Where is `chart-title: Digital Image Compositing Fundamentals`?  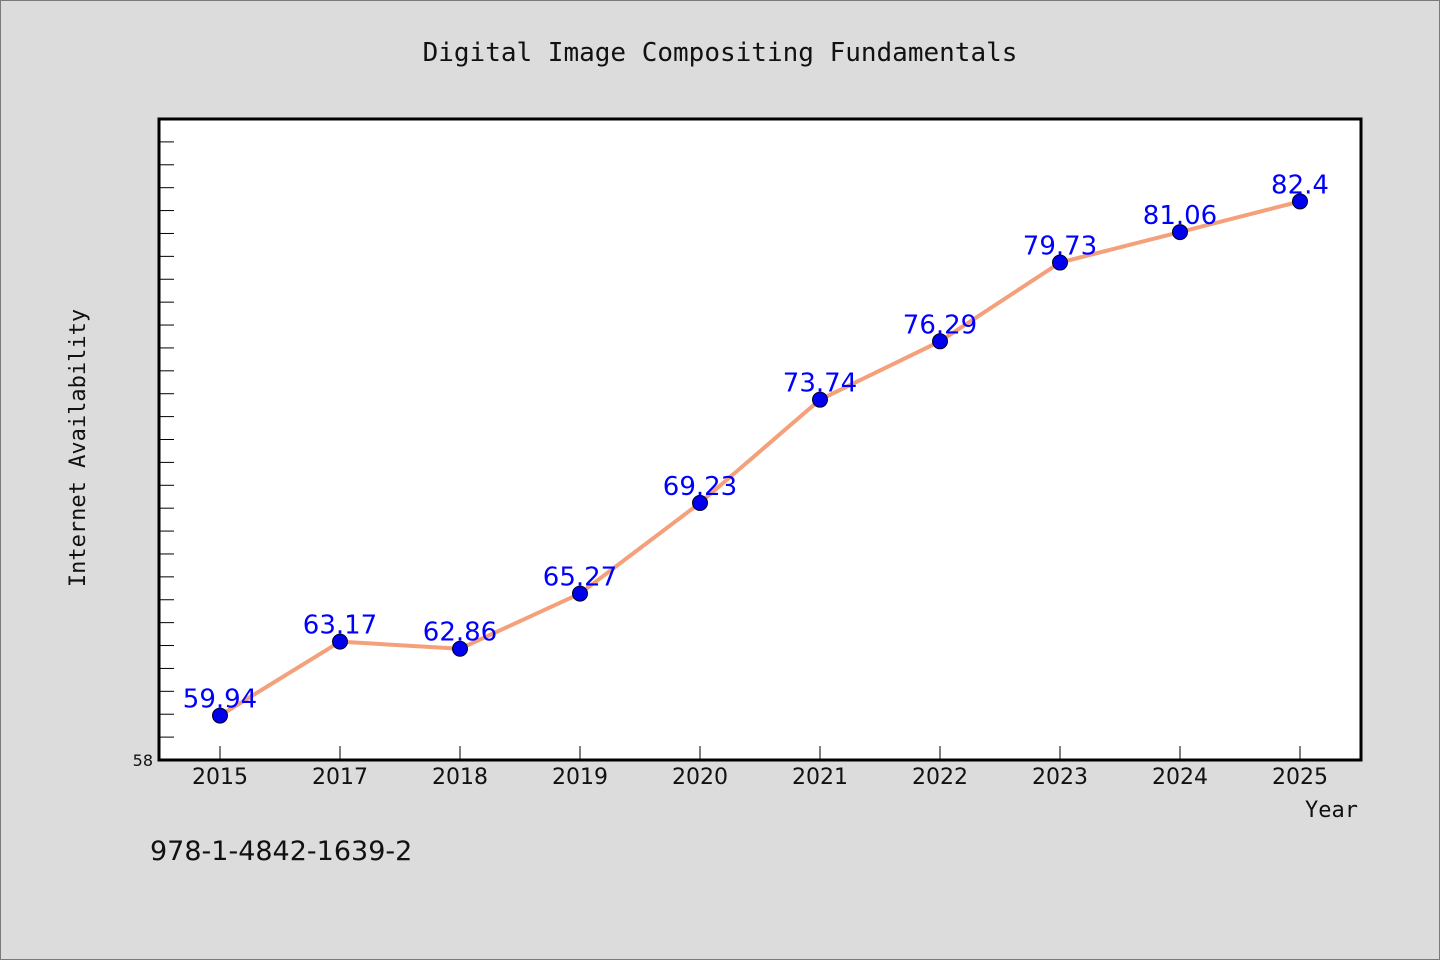
chart-title: Digital Image Compositing Fundamentals is located at coordinates (720, 53).